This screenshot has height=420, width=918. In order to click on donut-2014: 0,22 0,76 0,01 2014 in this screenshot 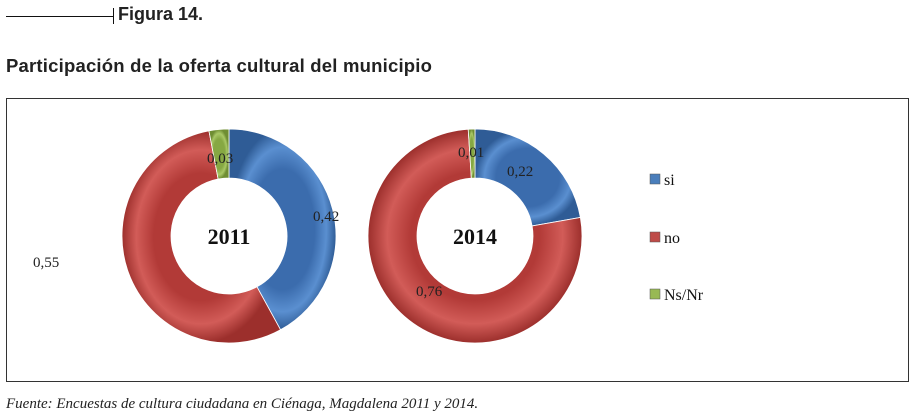, I will do `click(475, 236)`.